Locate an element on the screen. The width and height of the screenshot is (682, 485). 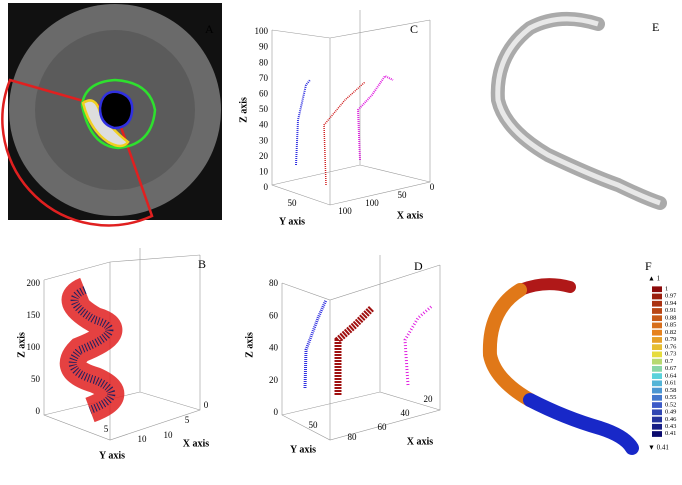
z-tick-label: 10 is located at coordinates (264, 171).